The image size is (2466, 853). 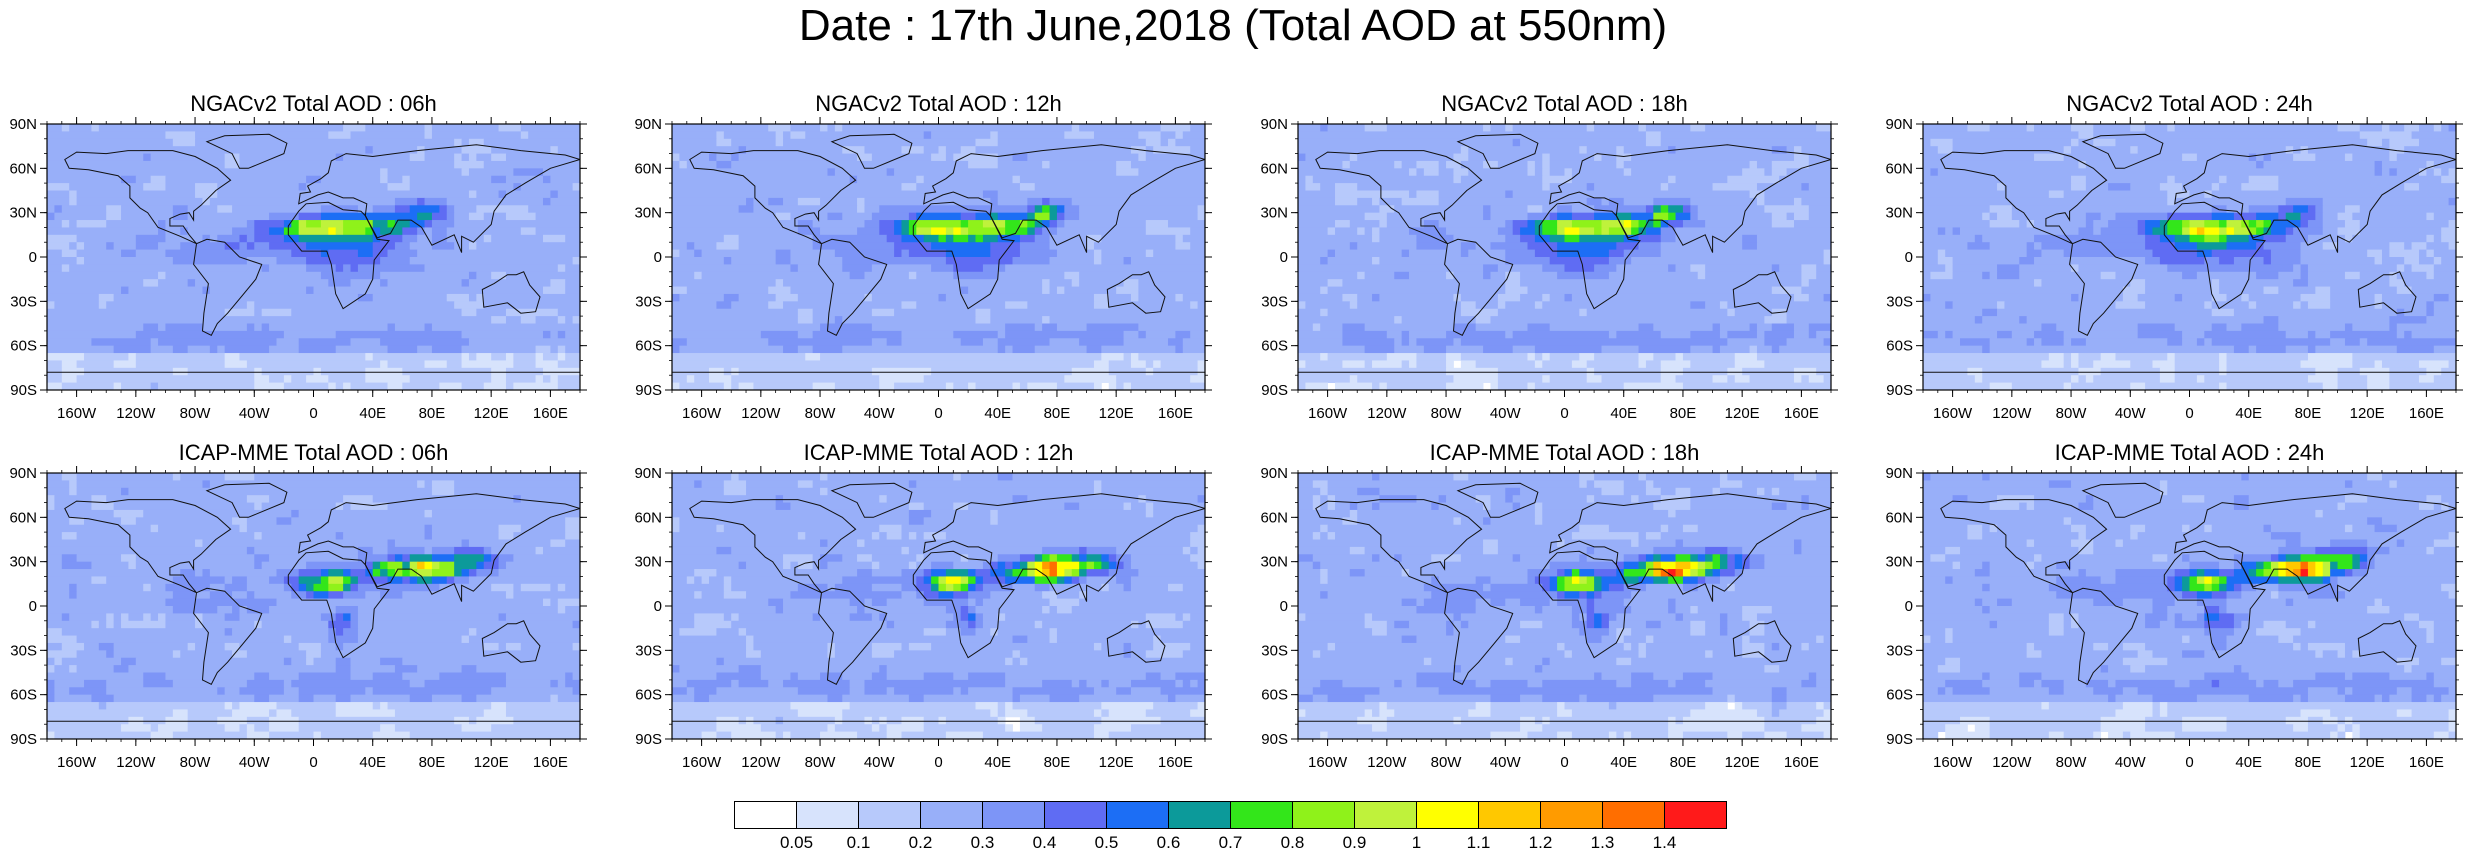 I want to click on colorbar-label: 0.9, so click(x=1355, y=842).